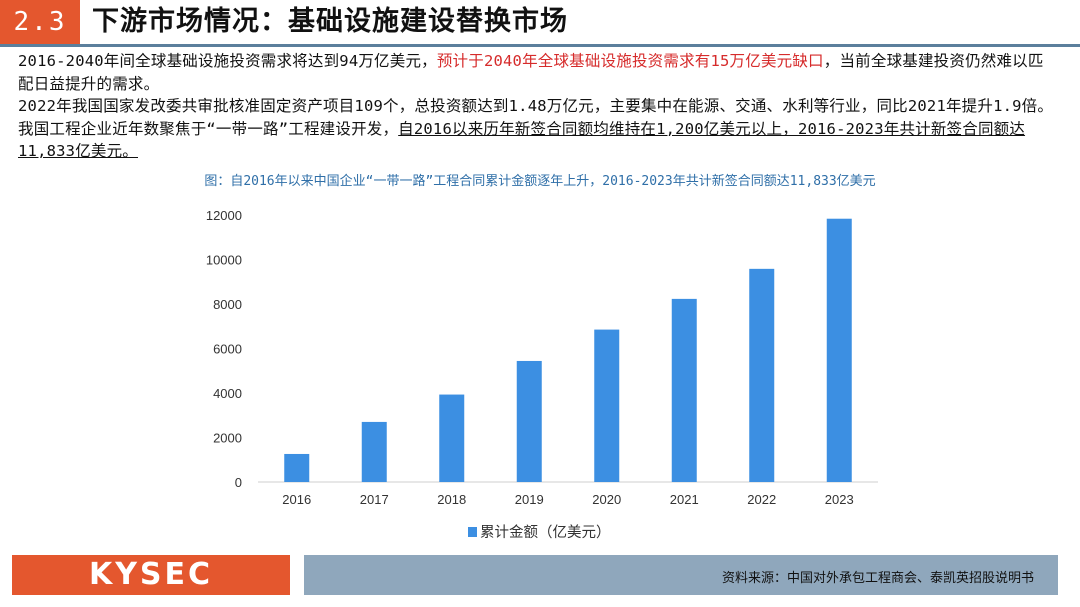  Describe the element at coordinates (545, 532) in the screenshot. I see `legend-label: 累计金额（亿美元）` at that location.